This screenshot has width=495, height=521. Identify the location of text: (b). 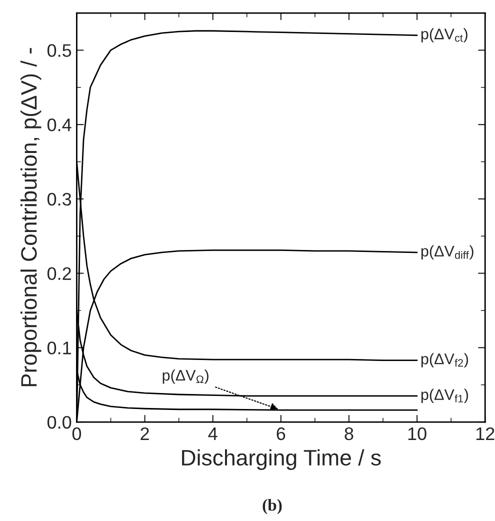
(272, 506).